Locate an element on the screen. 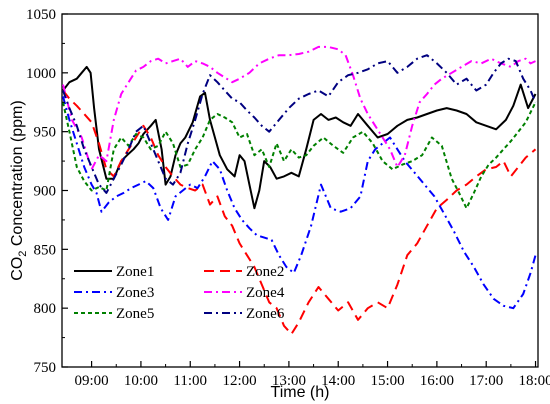 The width and height of the screenshot is (550, 404). x-tick-label: 17:00 is located at coordinates (486, 381).